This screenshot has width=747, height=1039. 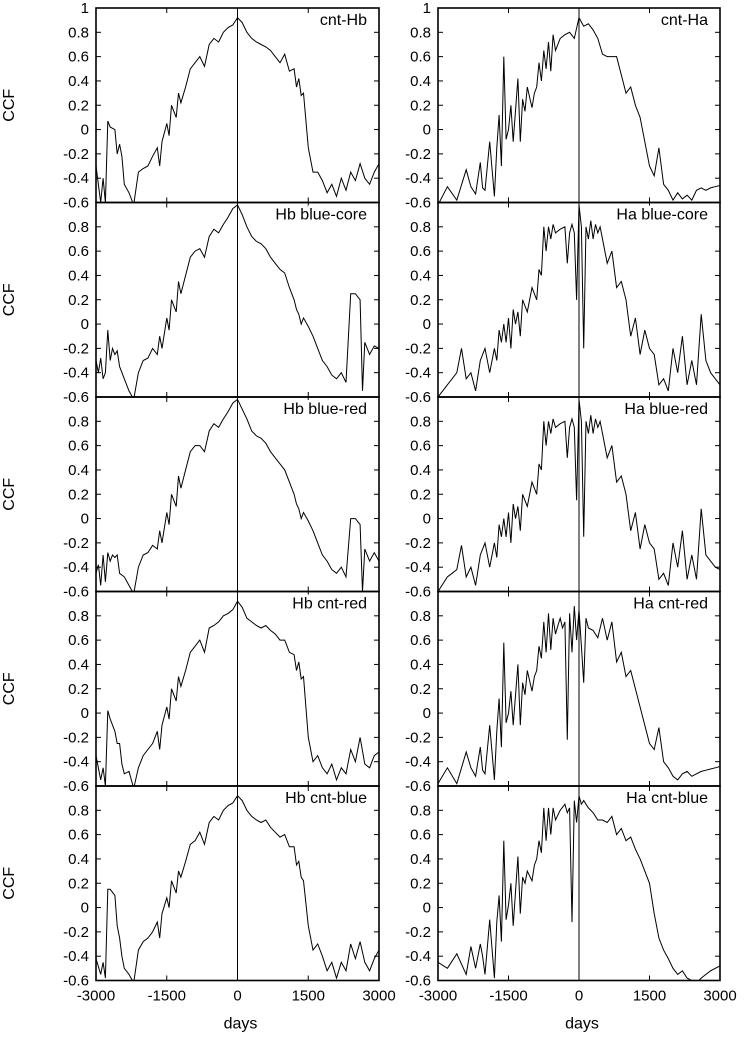 I want to click on series-line-cnt-ha, so click(x=579, y=109).